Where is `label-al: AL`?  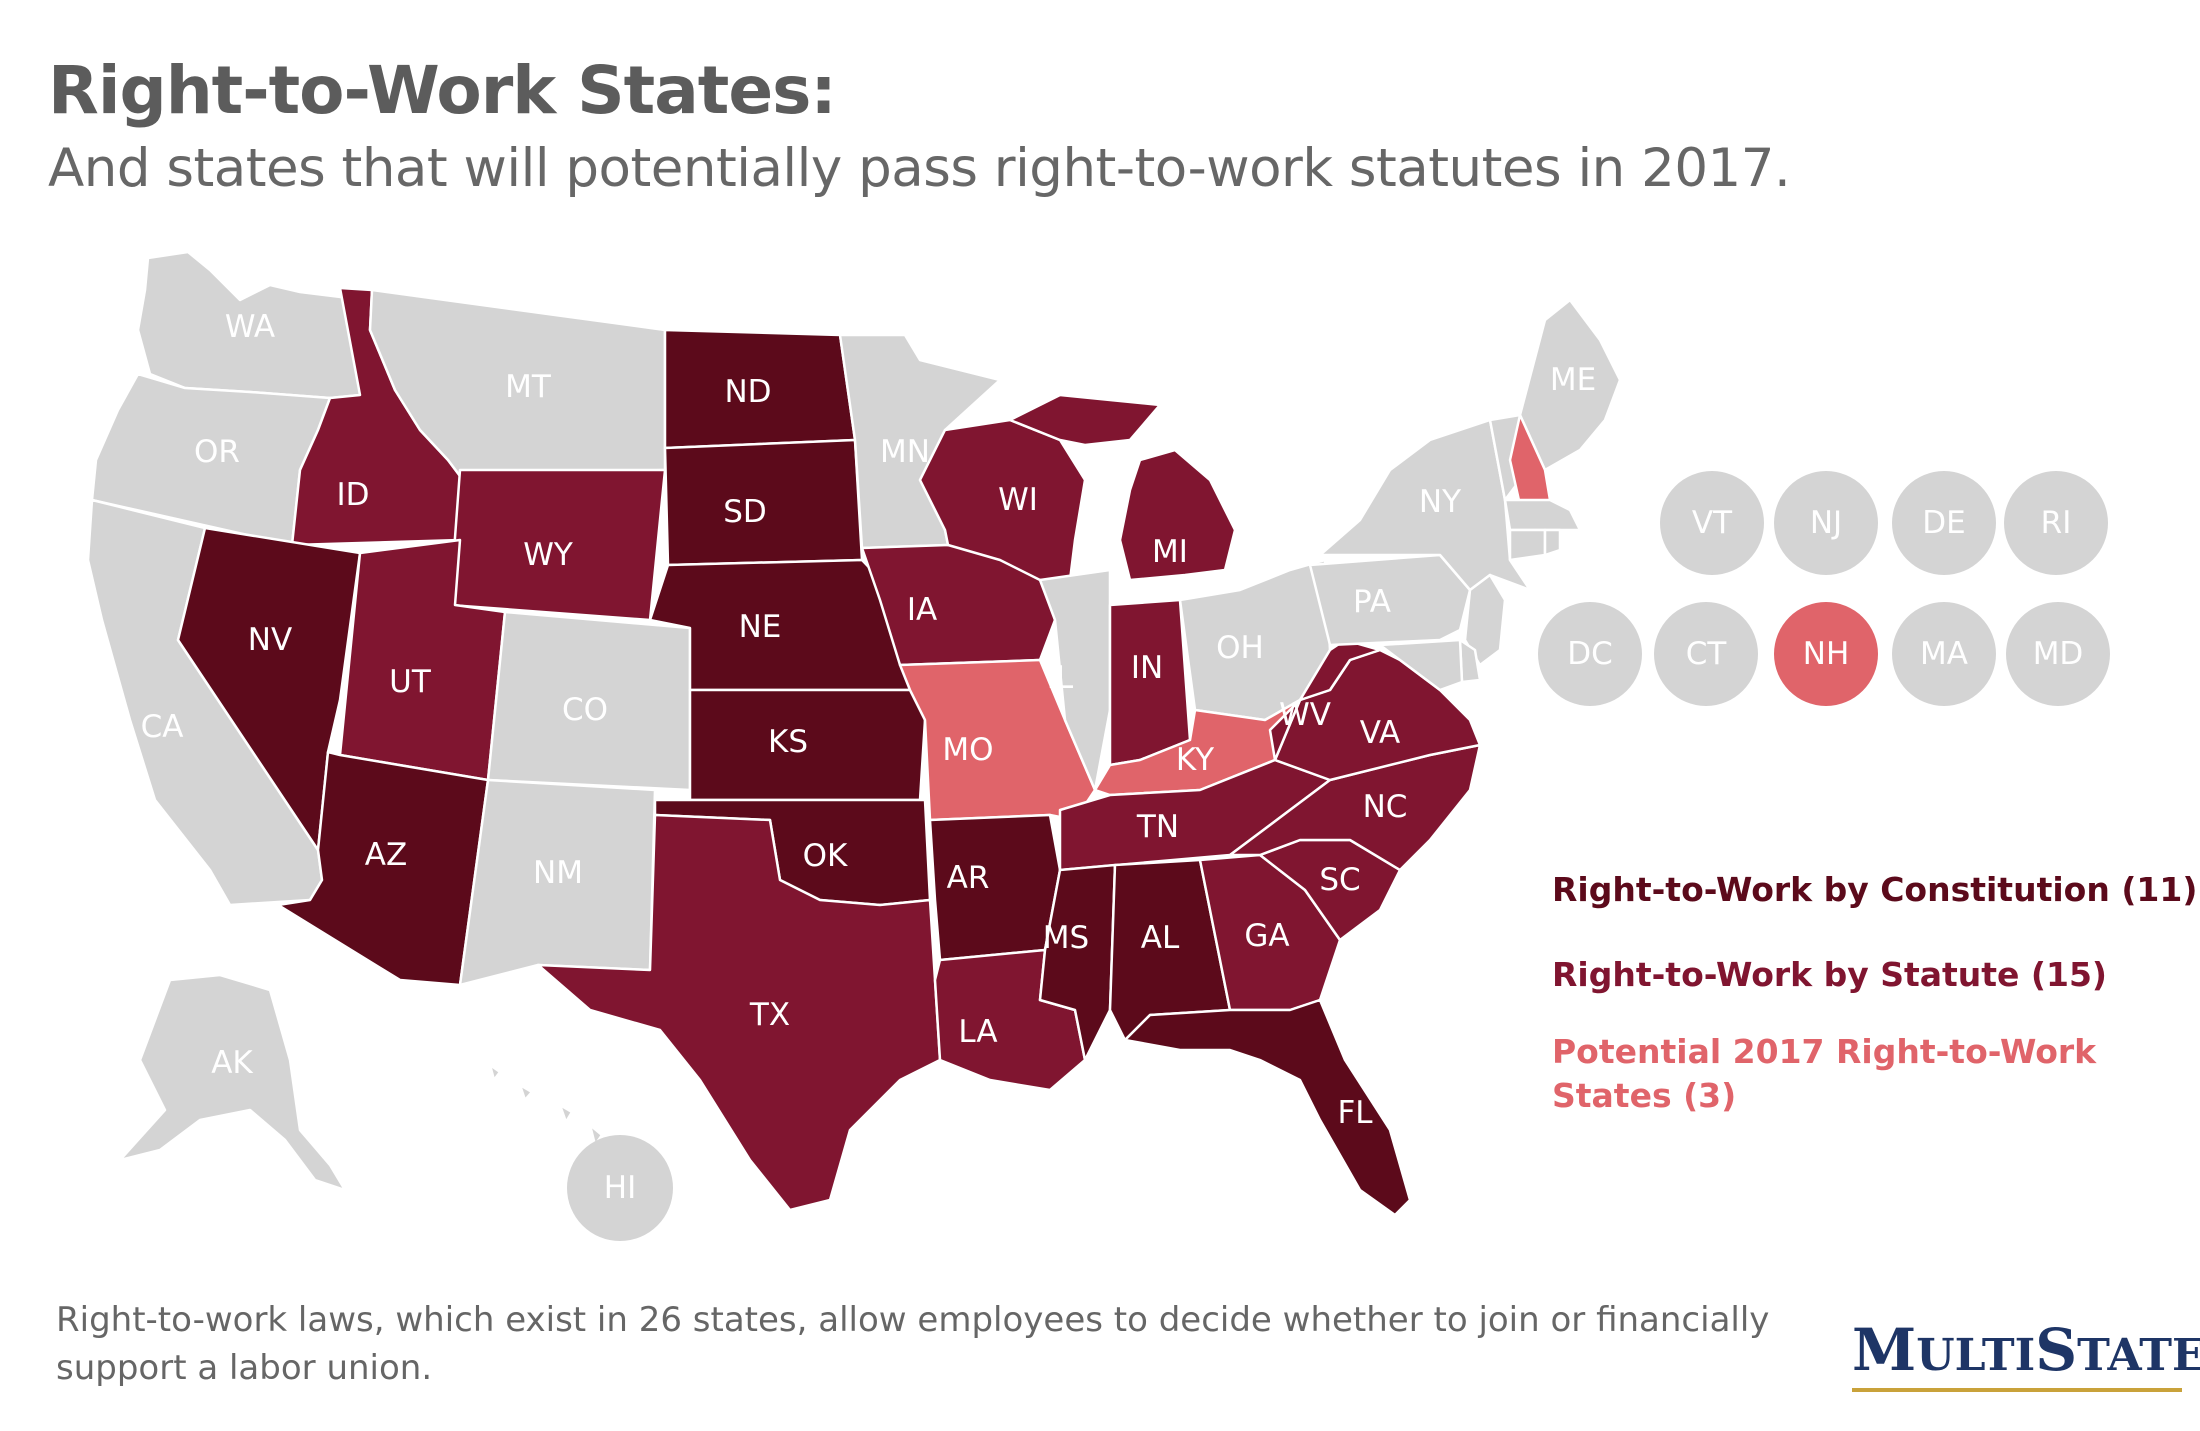 label-al: AL is located at coordinates (1160, 938).